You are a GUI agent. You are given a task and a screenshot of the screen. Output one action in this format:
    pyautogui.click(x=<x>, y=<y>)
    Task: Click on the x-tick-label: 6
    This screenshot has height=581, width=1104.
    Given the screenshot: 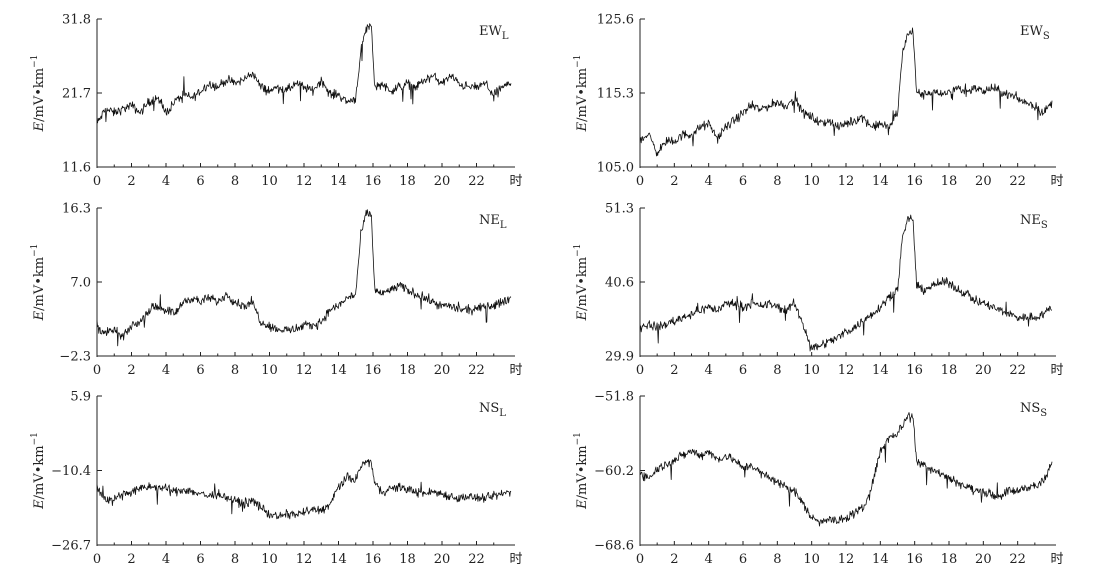 What is the action you would take?
    pyautogui.click(x=200, y=181)
    